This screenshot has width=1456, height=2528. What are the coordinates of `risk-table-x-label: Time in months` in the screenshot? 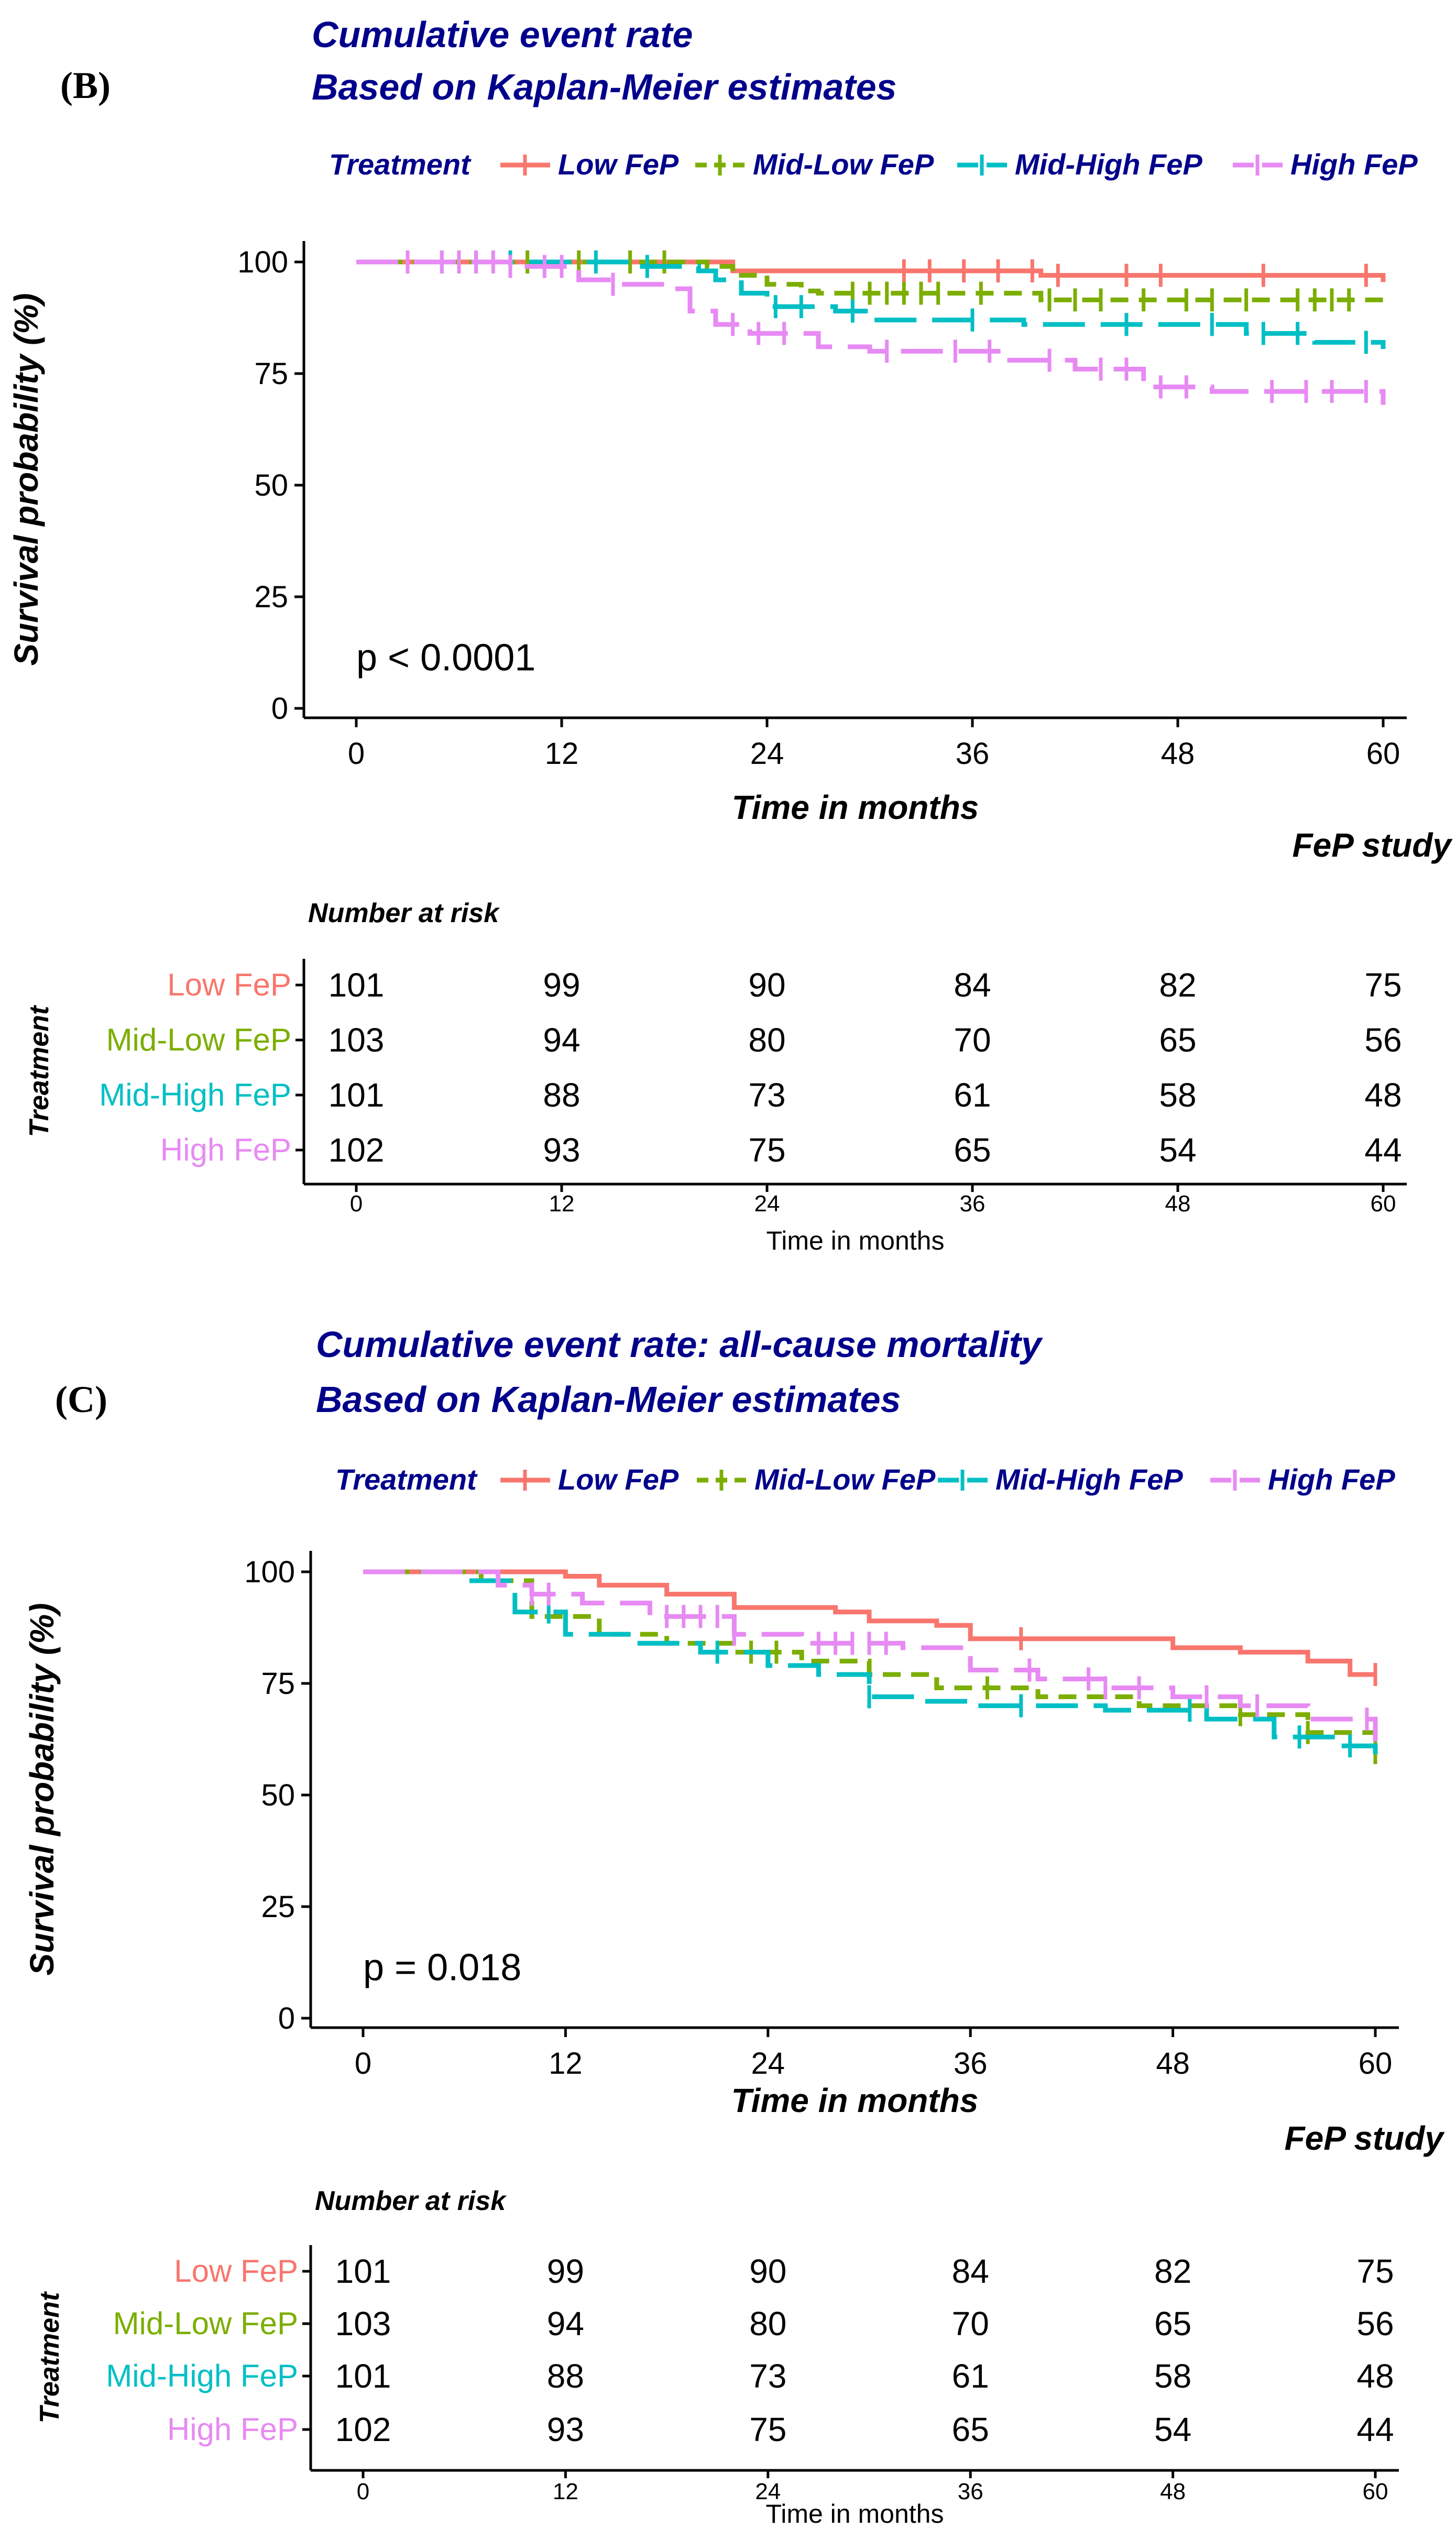 It's located at (856, 1240).